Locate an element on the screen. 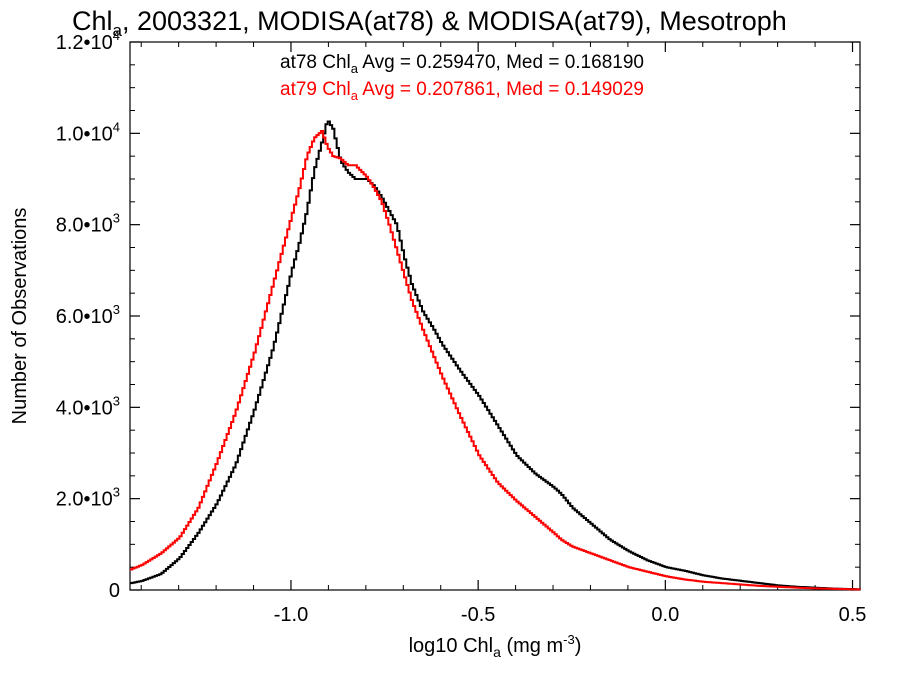  xlabel-superscript: -3 is located at coordinates (569, 639).